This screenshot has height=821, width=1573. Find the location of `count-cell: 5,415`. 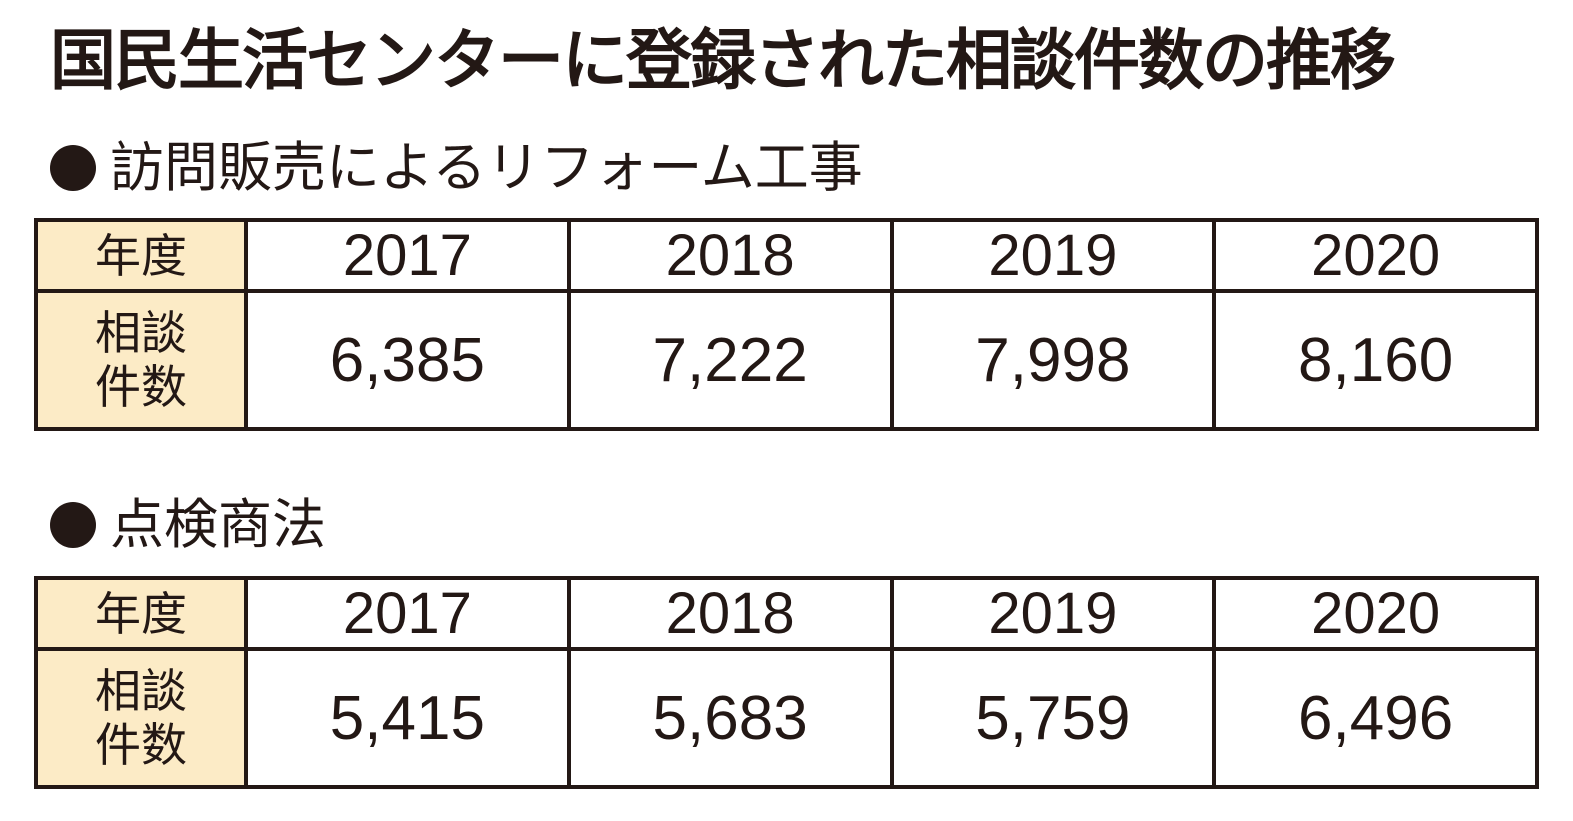

count-cell: 5,415 is located at coordinates (407, 718).